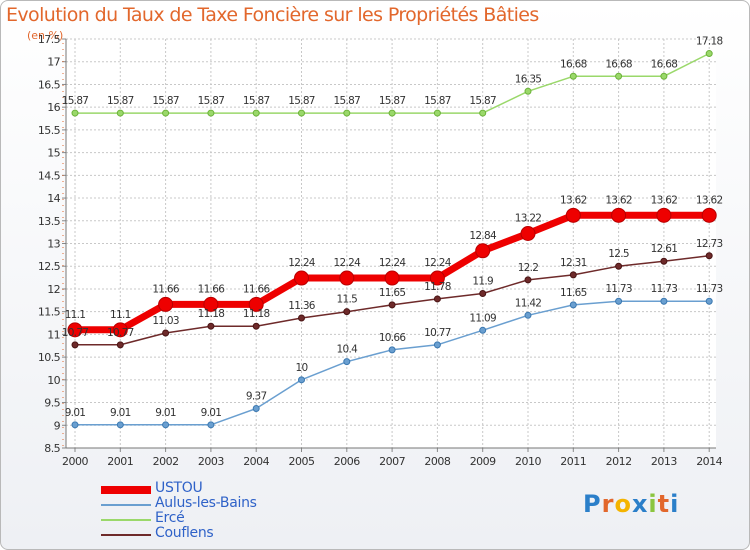 The width and height of the screenshot is (750, 550). What do you see at coordinates (302, 306) in the screenshot?
I see `data-label-couflens: 11.36` at bounding box center [302, 306].